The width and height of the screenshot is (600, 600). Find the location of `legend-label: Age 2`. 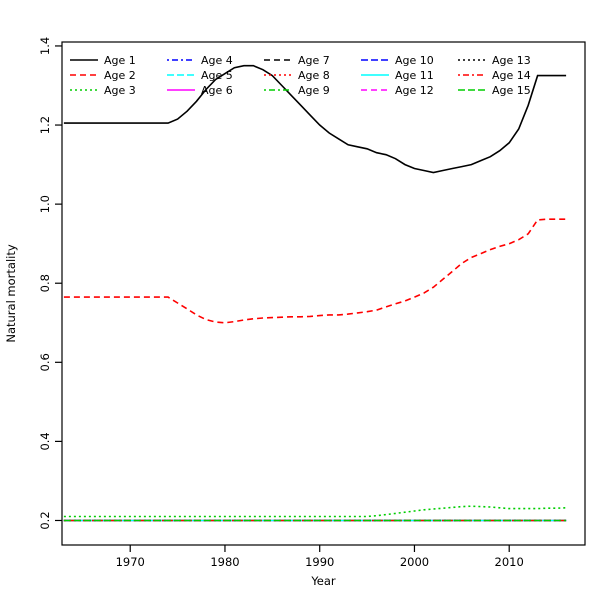

legend-label: Age 2 is located at coordinates (120, 75).